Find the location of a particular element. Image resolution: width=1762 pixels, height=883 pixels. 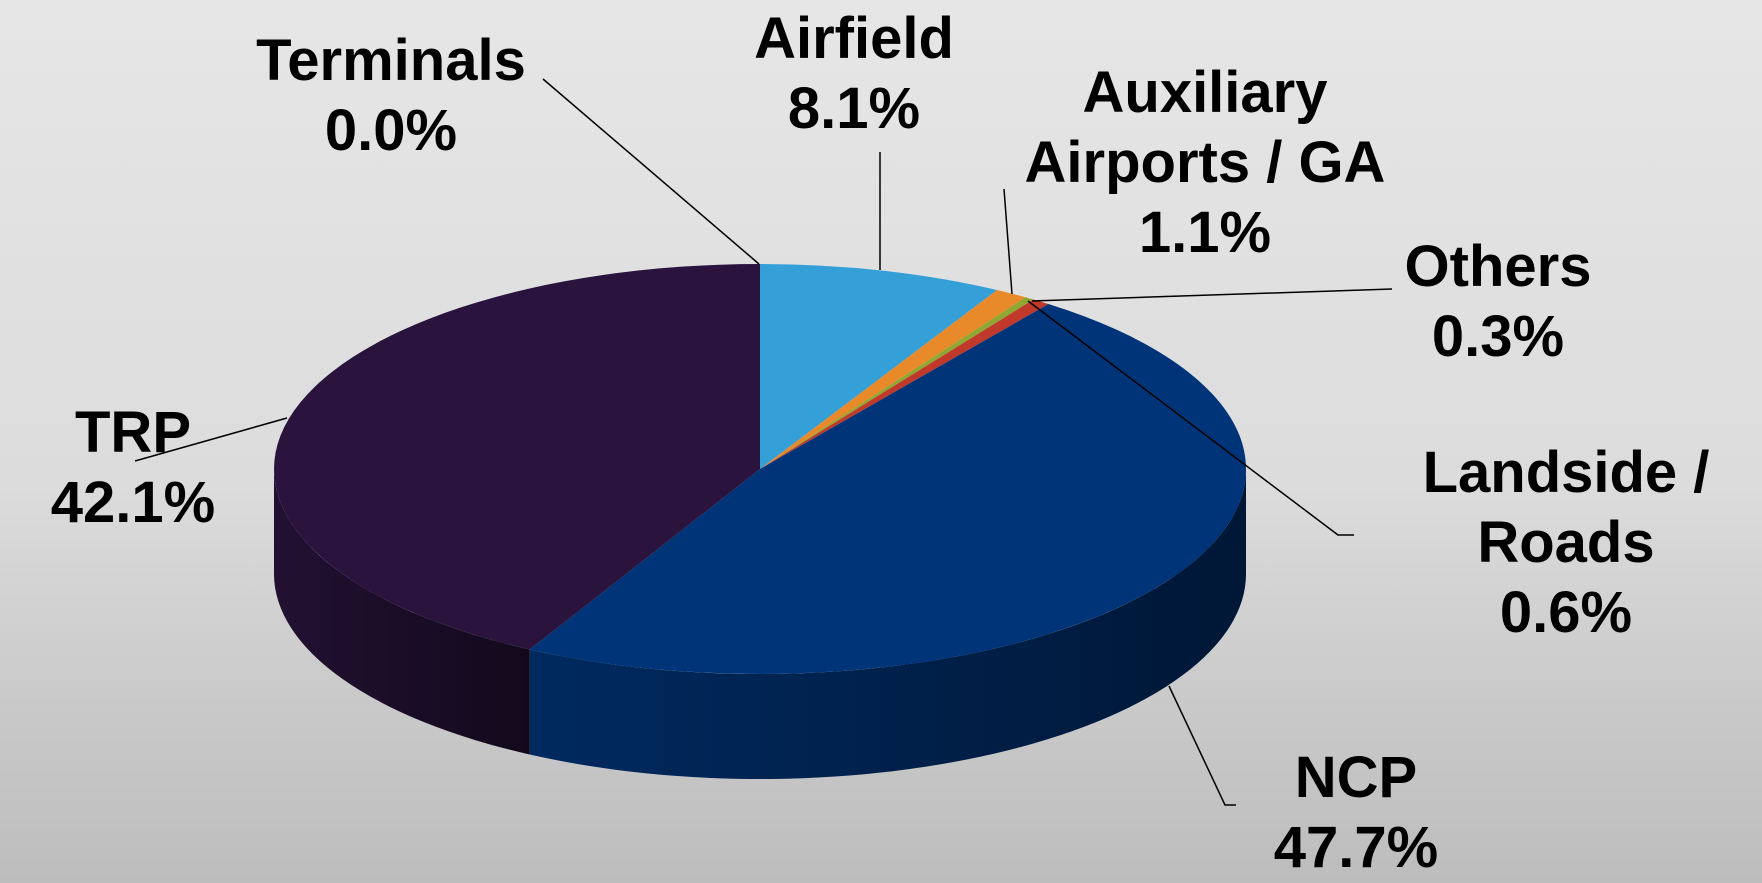

value-label: 47.7% is located at coordinates (1356, 847).